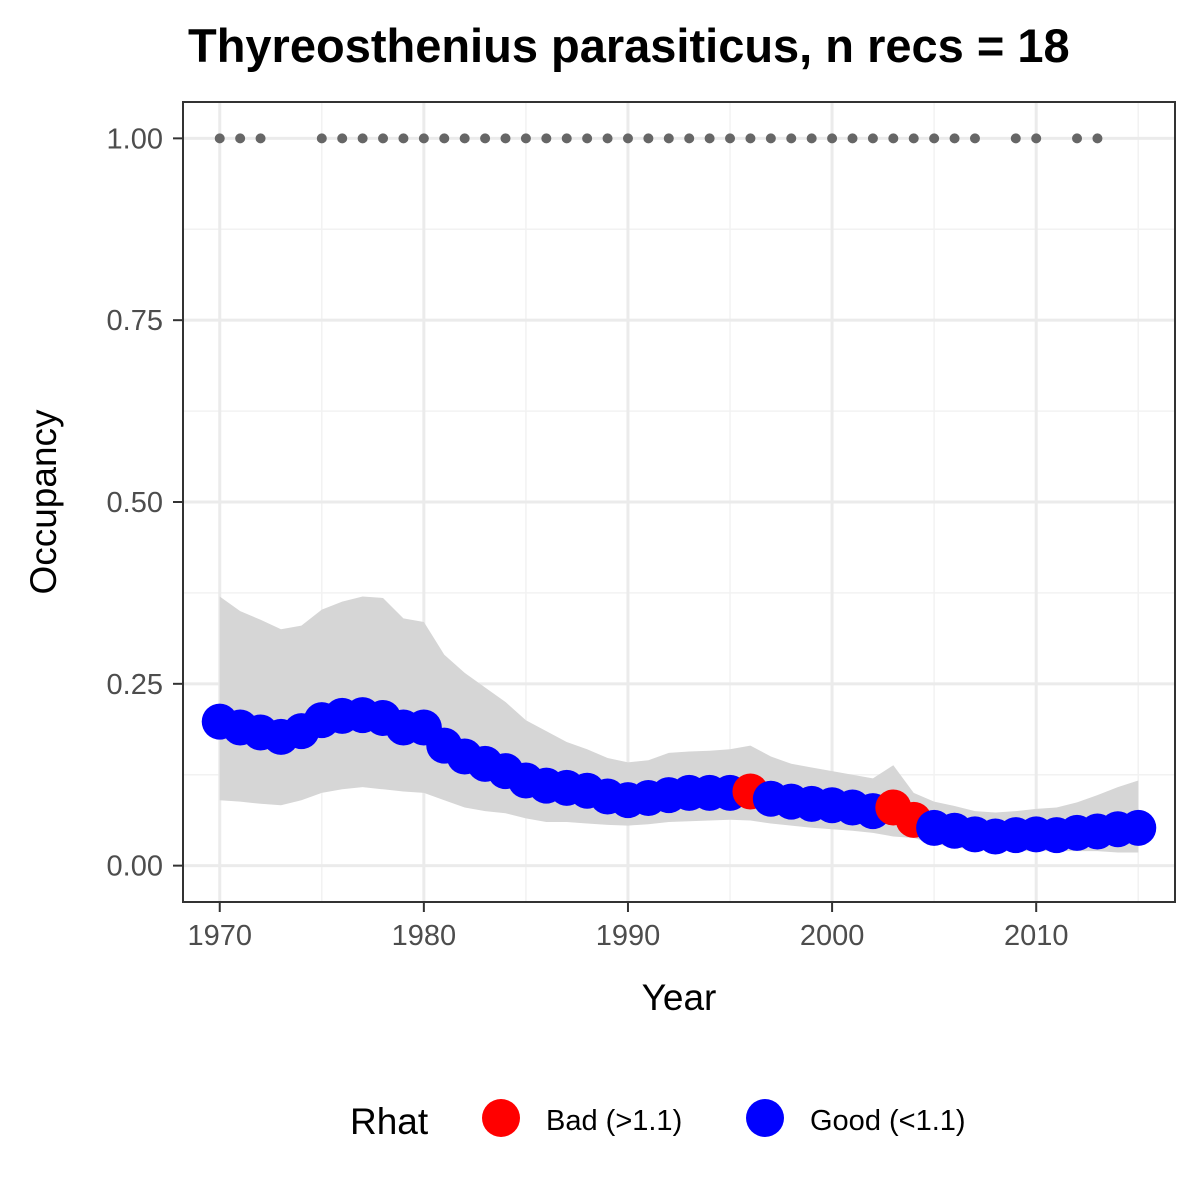 The width and height of the screenshot is (1200, 1200). What do you see at coordinates (135, 321) in the screenshot?
I see `y-tick-label: 0.75` at bounding box center [135, 321].